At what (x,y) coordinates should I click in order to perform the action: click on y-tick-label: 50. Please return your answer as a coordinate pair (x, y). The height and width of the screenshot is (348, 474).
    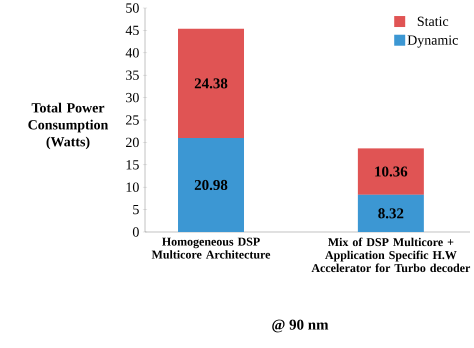
    Looking at the image, I should click on (132, 8).